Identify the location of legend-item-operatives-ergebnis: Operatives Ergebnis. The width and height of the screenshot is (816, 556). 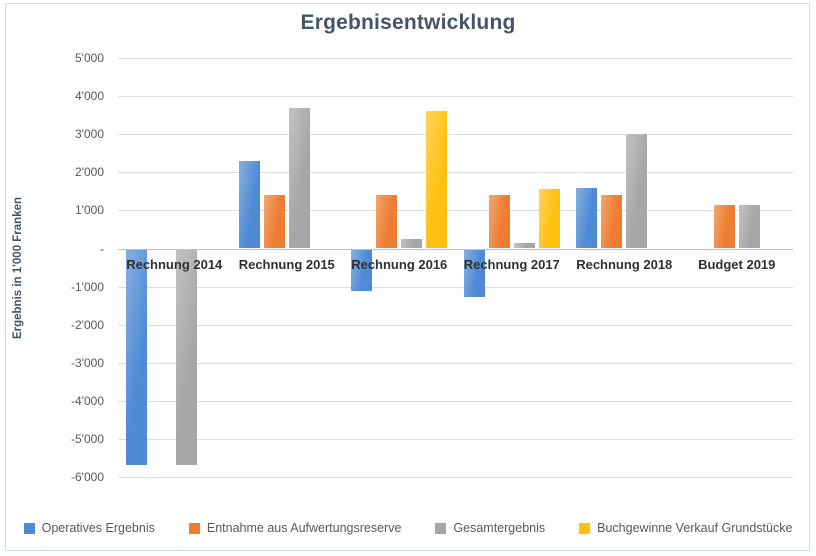
(89, 528).